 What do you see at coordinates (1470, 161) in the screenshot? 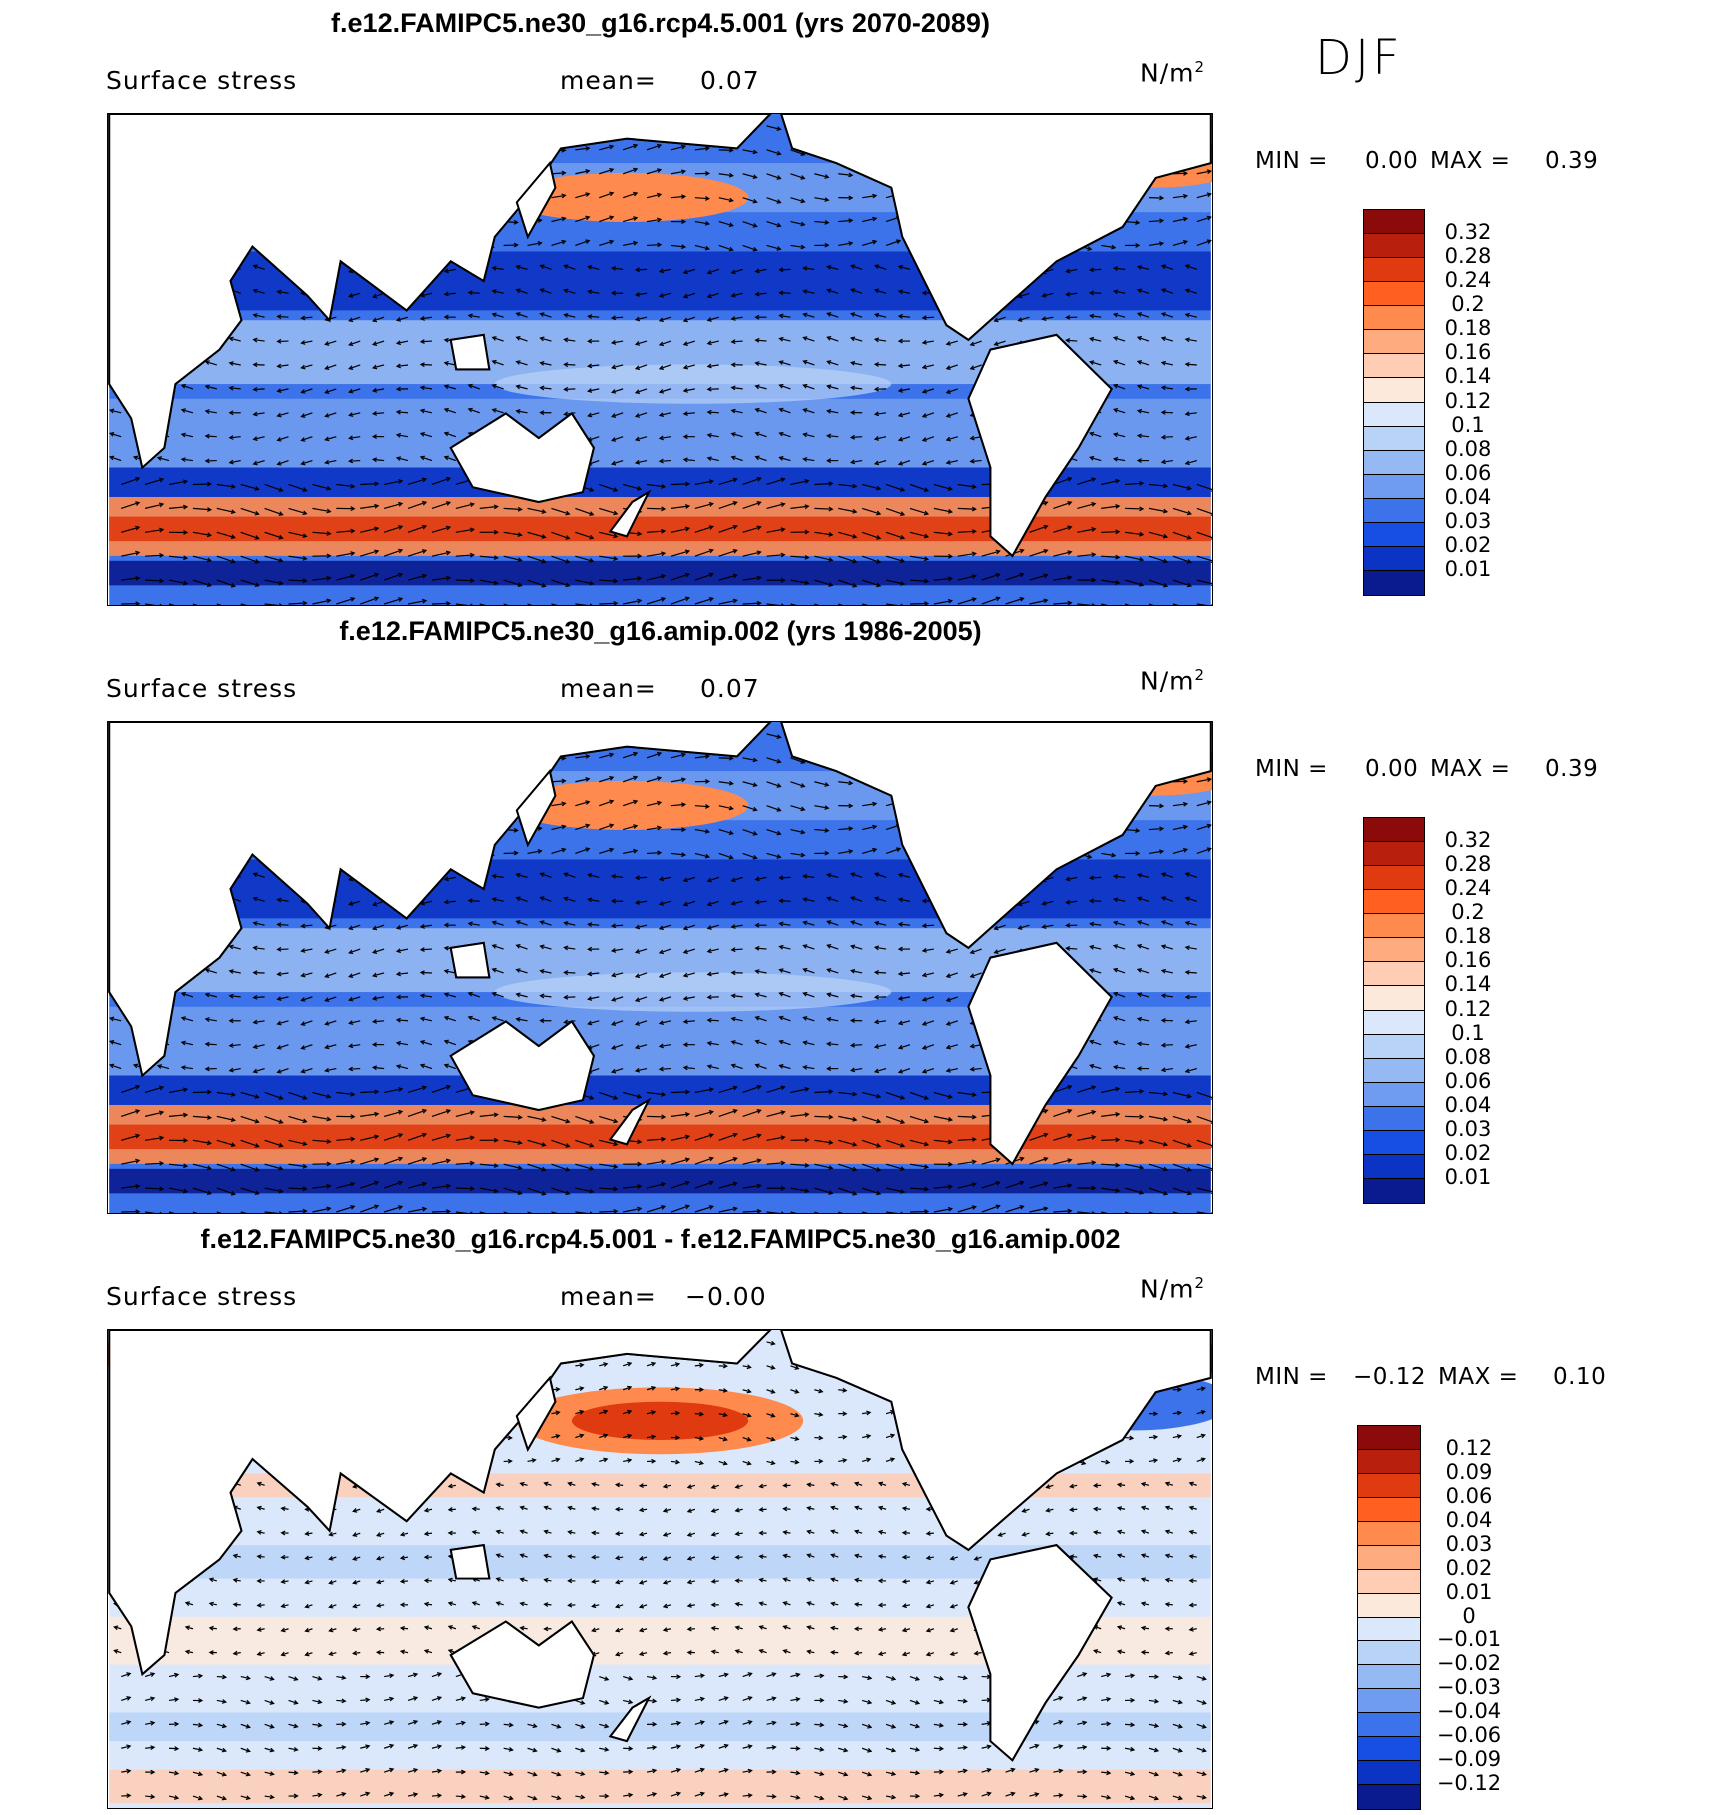
I see `panel-1-max-label: MAX =` at bounding box center [1470, 161].